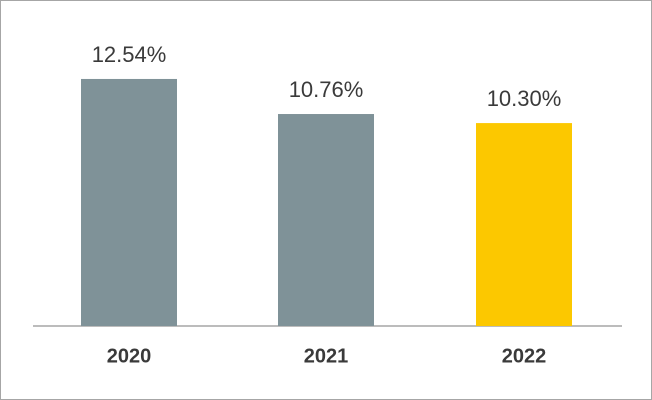 This screenshot has height=400, width=652. What do you see at coordinates (326, 356) in the screenshot?
I see `x-tick-label: 2021` at bounding box center [326, 356].